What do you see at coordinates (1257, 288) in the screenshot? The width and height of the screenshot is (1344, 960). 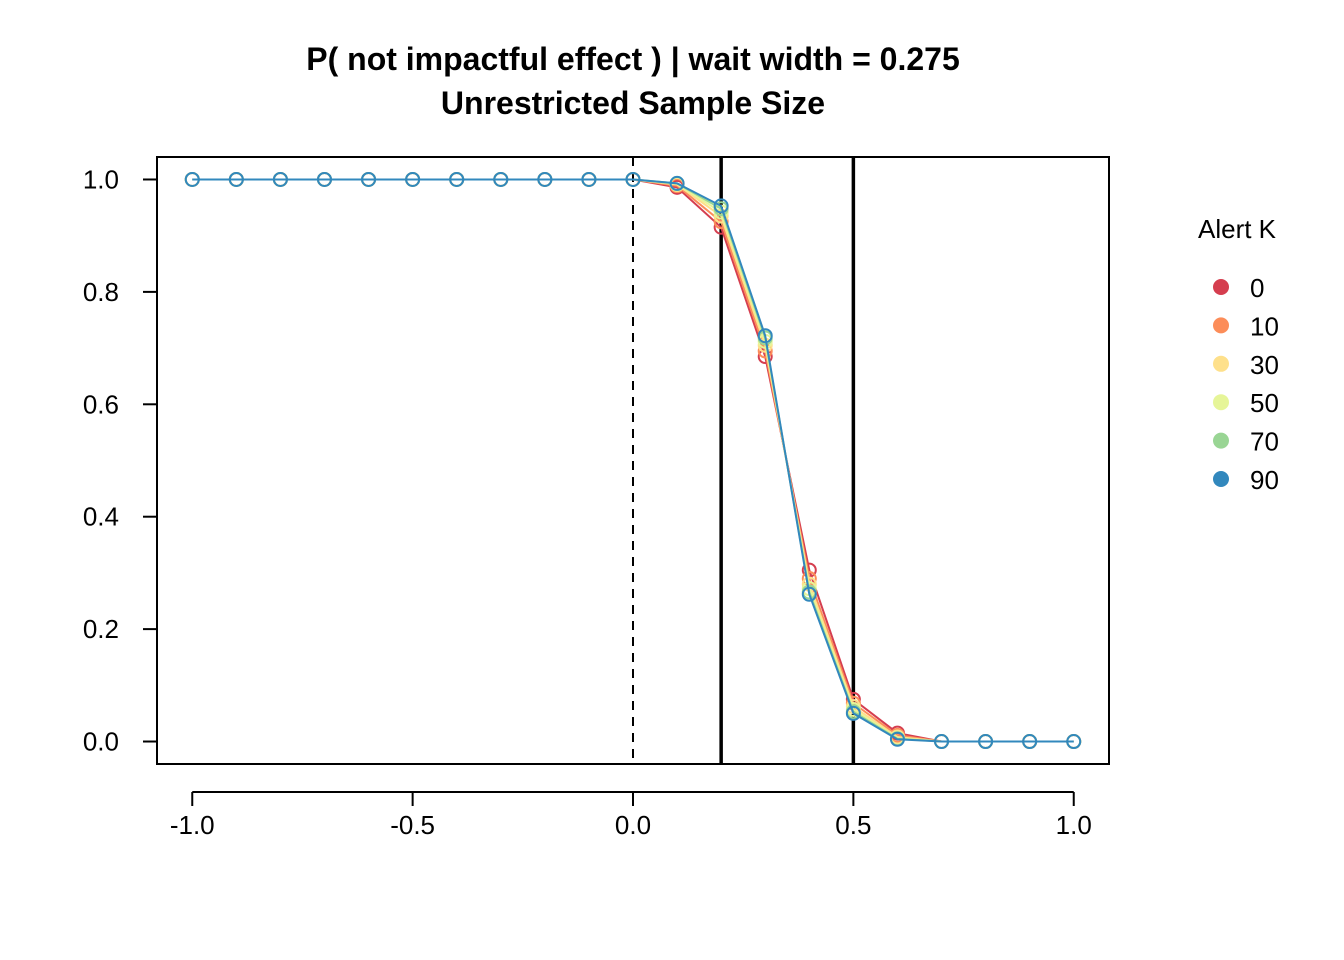 I see `legend-label-0: 0` at bounding box center [1257, 288].